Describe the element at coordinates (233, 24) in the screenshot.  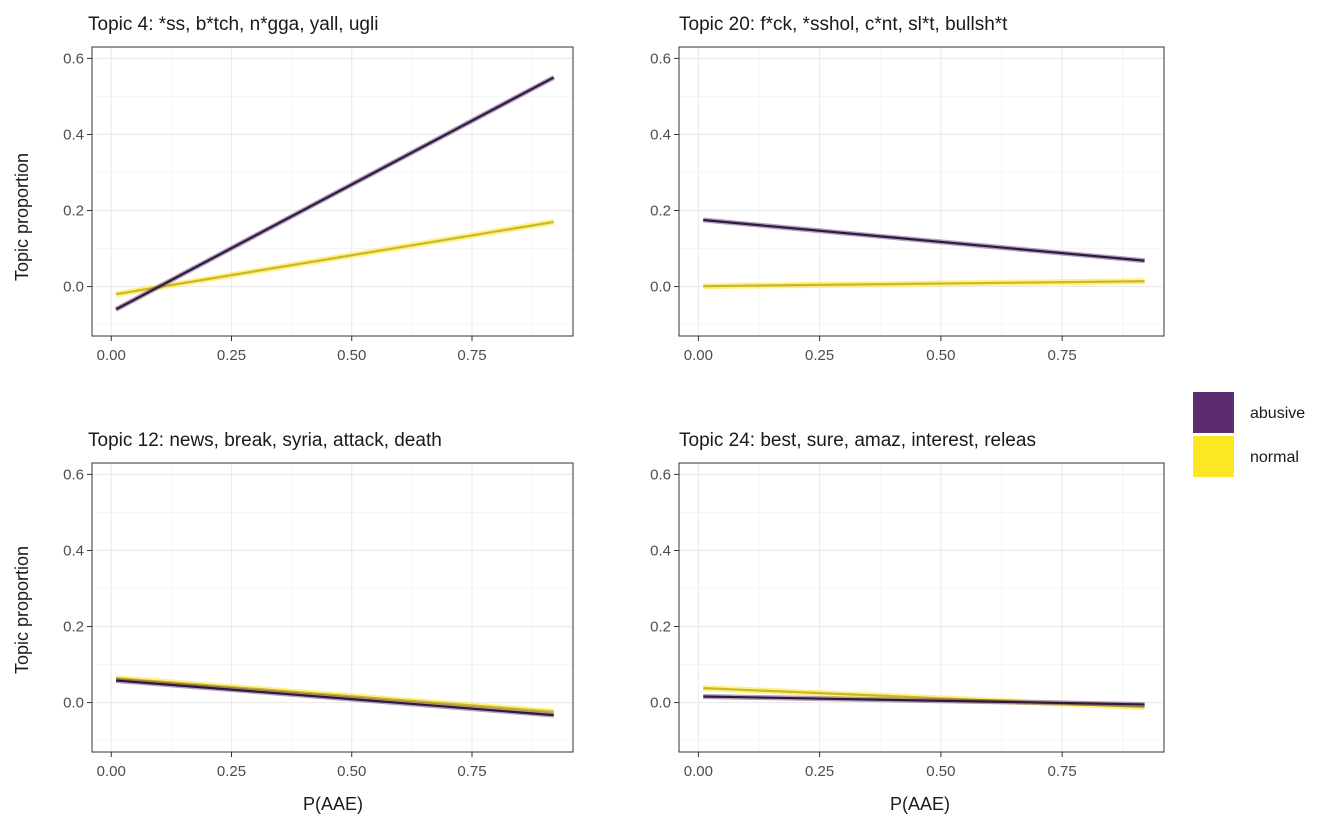
I see `panel-title: Topic 4: *ss, b*tch, n*gga, yall, ugli` at that location.